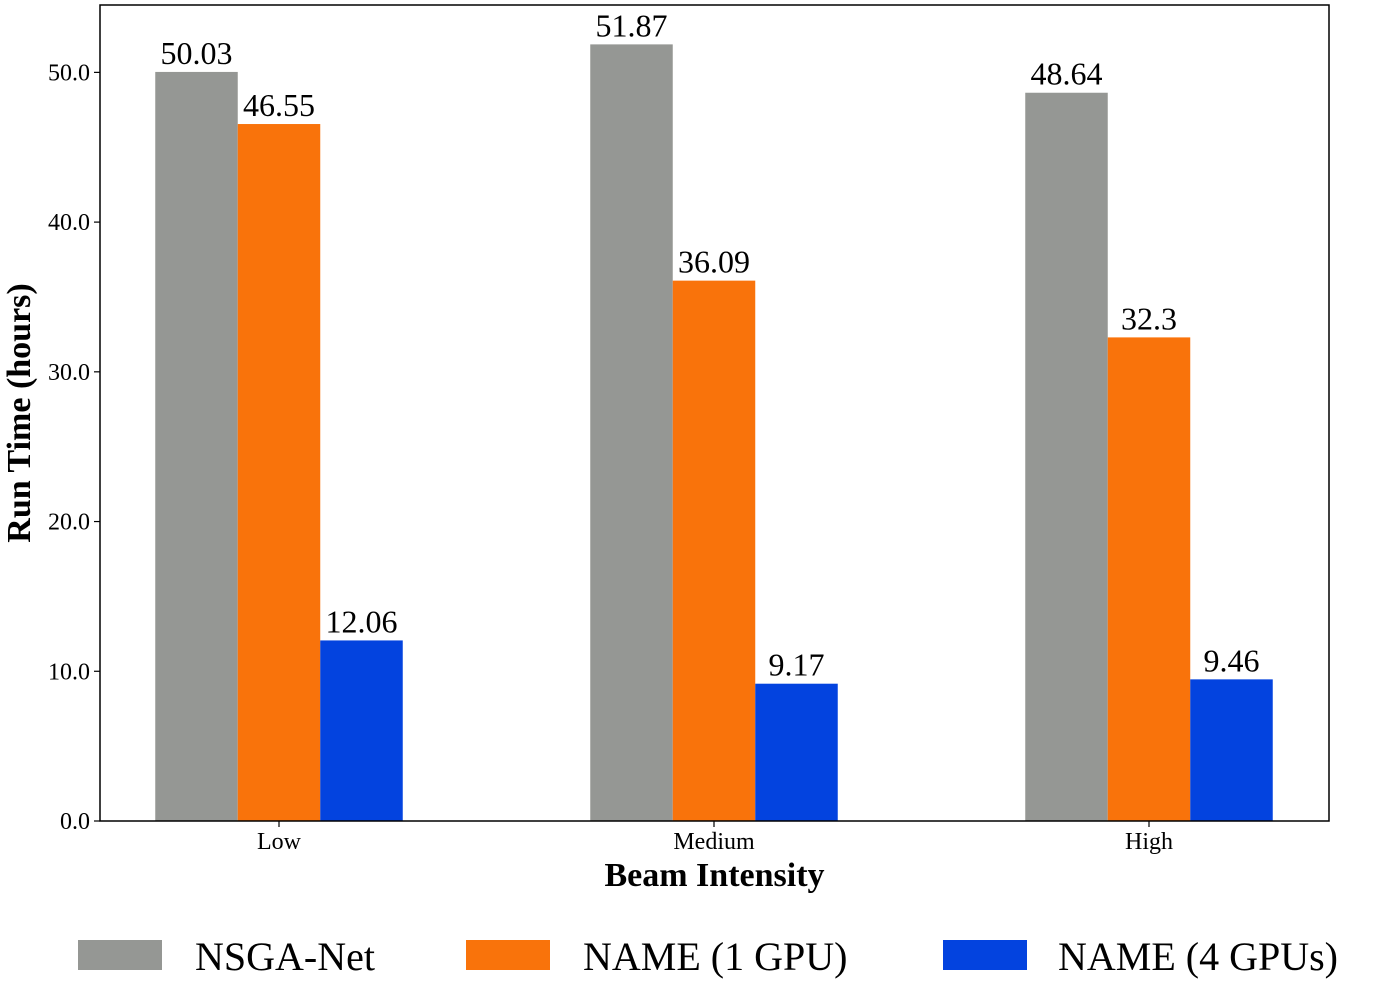  Describe the element at coordinates (285, 956) in the screenshot. I see `legend-label: NSGA-Net` at that location.